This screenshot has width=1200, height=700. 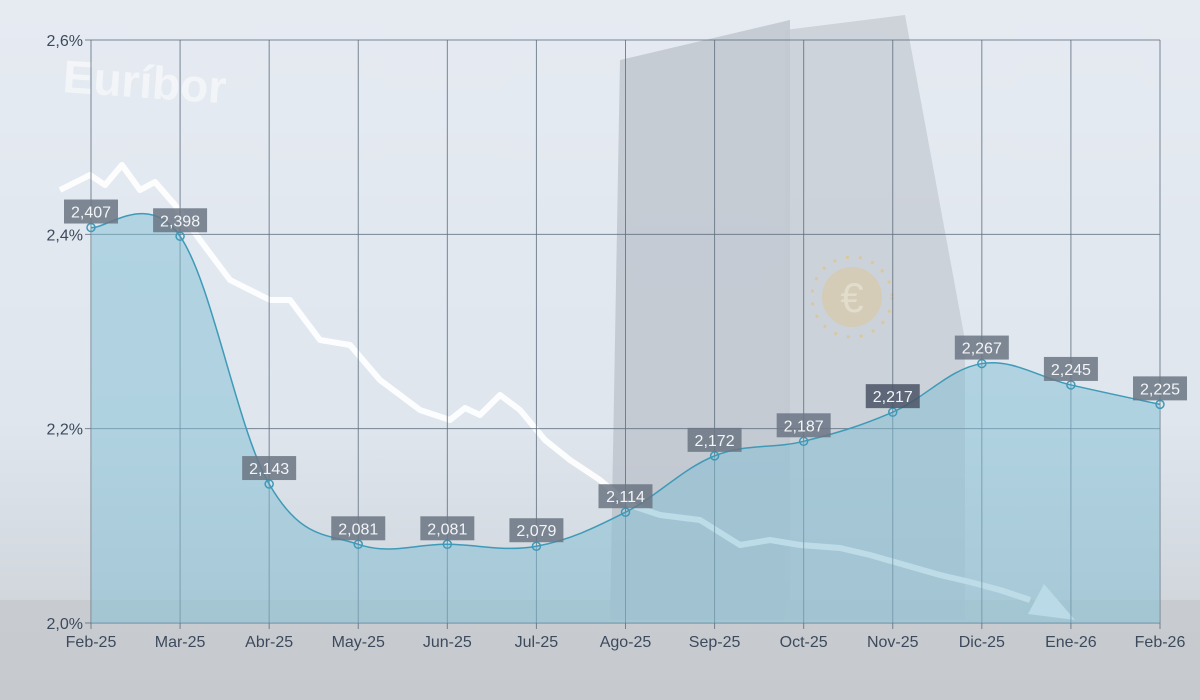 I want to click on x-tick-label: Jun-25, so click(x=447, y=642).